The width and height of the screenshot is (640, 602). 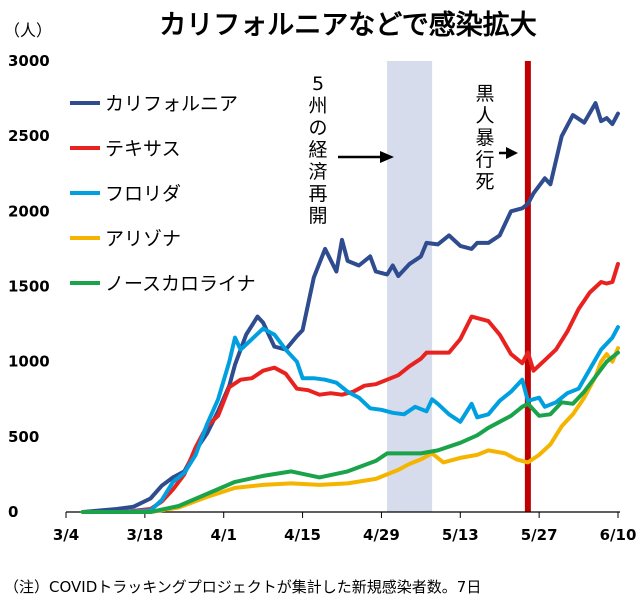 I want to click on annotation-char: 州, so click(x=317, y=106).